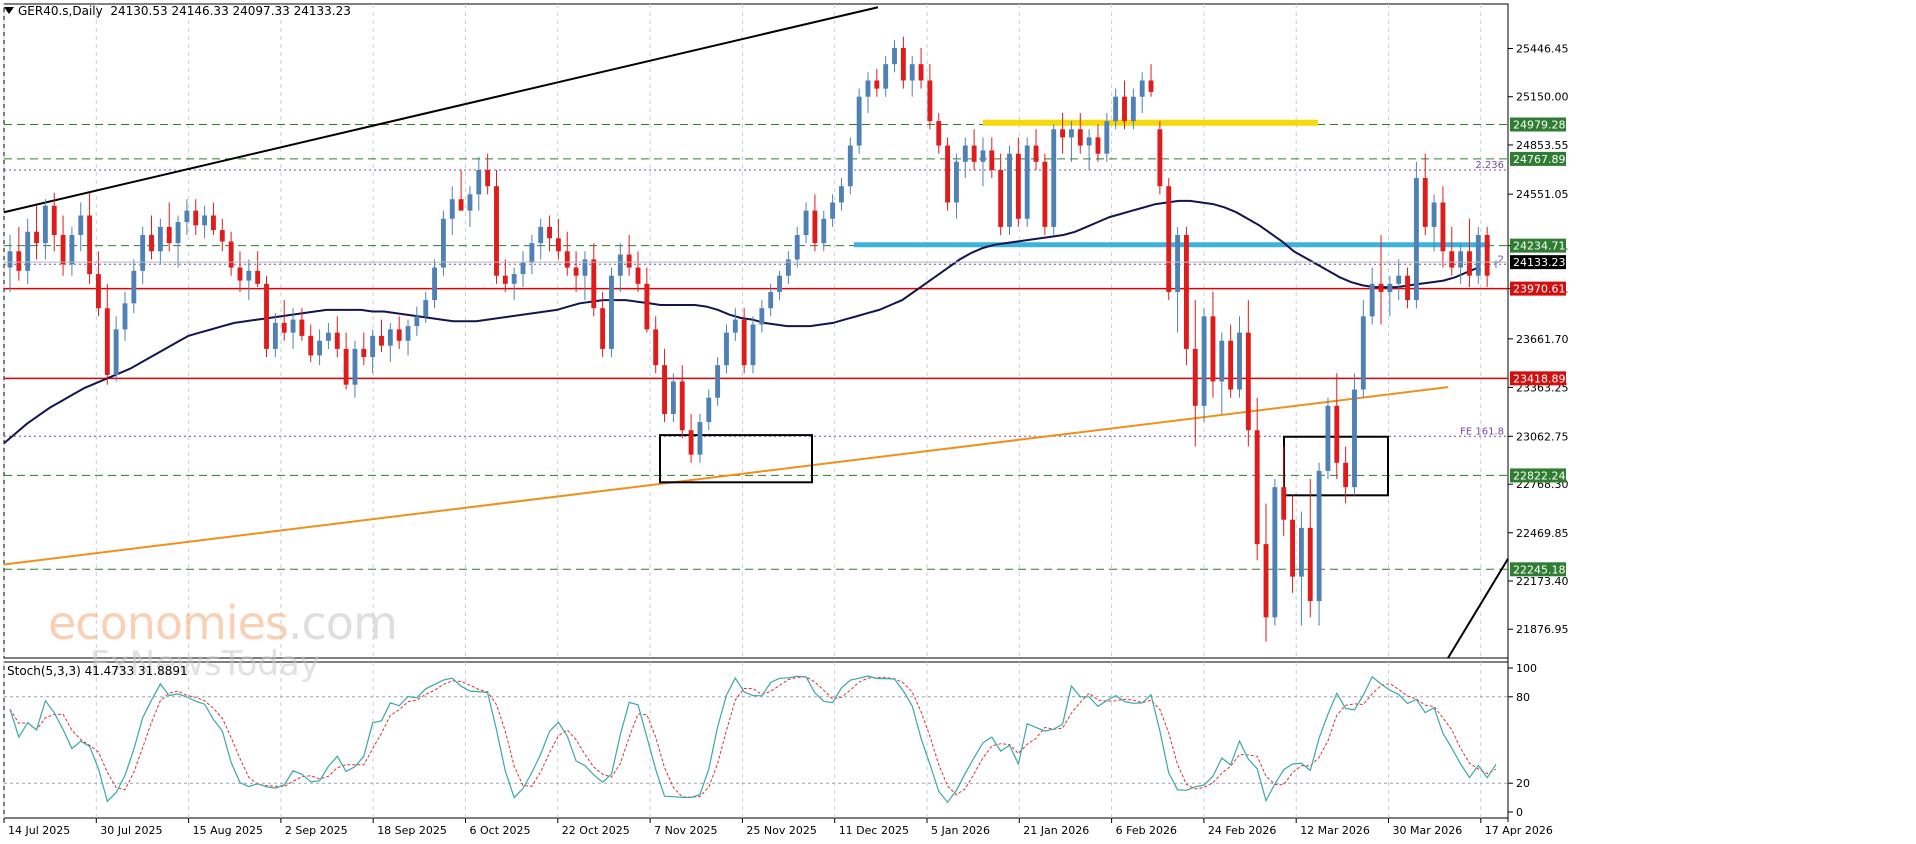  Describe the element at coordinates (223, 623) in the screenshot. I see `watermark-logo: economies.com` at that location.